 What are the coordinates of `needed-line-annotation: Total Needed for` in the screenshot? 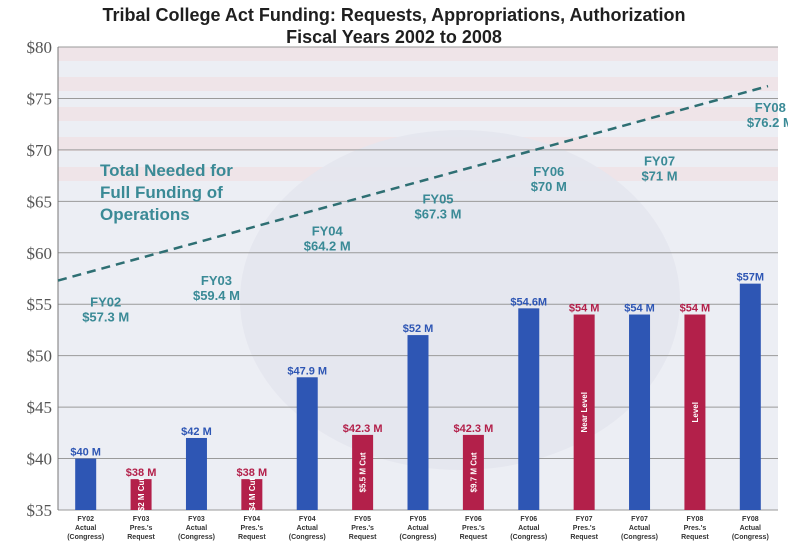 It's located at (166, 170).